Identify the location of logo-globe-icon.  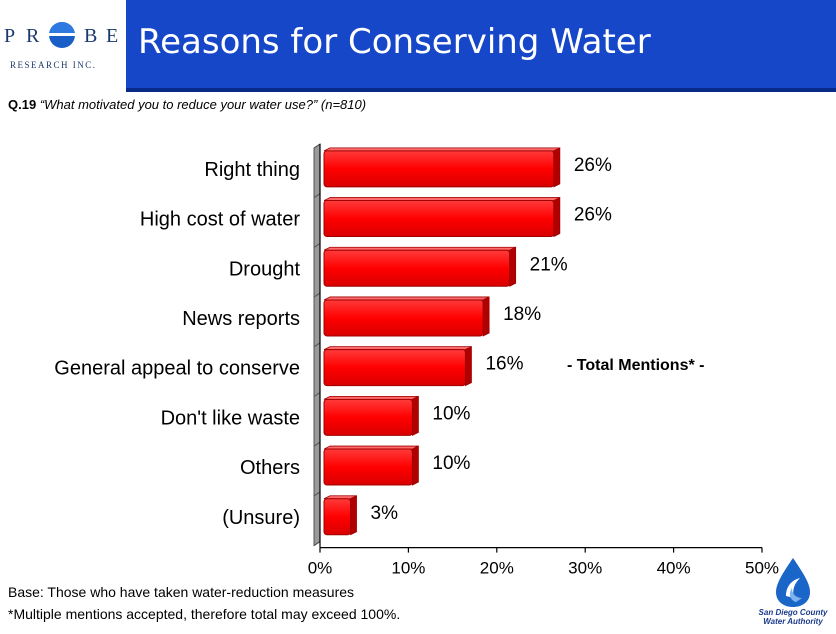
(62, 35).